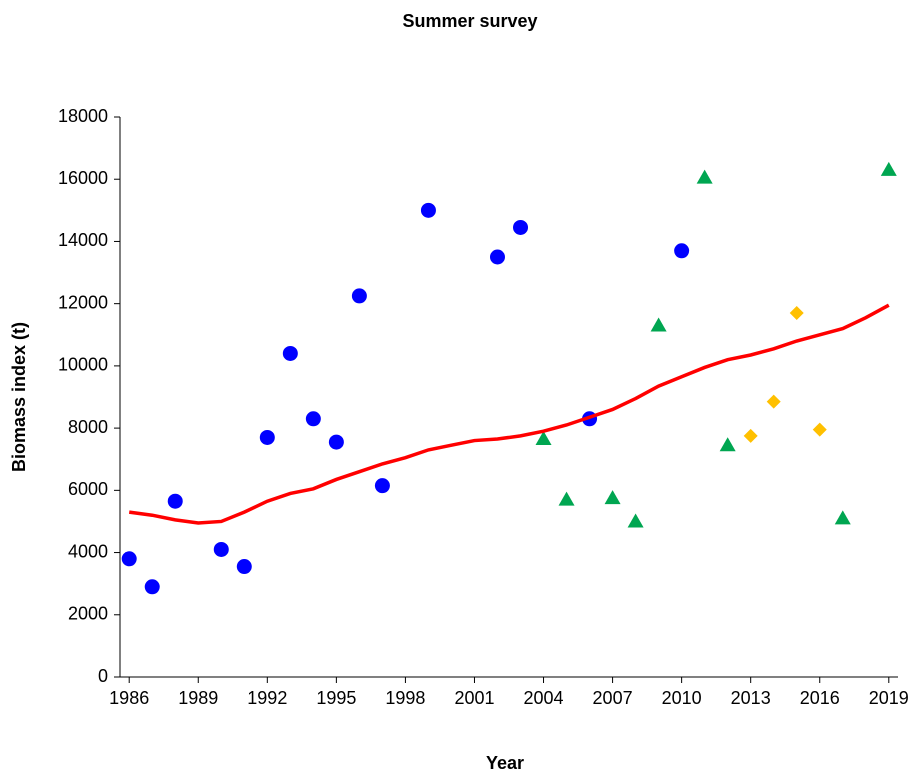  I want to click on y-tick-label: 4000, so click(88, 551).